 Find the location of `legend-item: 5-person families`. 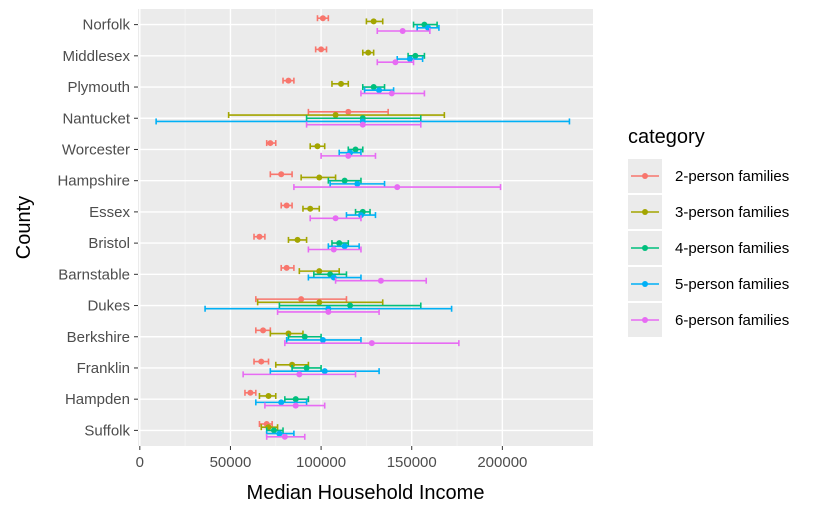

legend-item: 5-person families is located at coordinates (708, 284).